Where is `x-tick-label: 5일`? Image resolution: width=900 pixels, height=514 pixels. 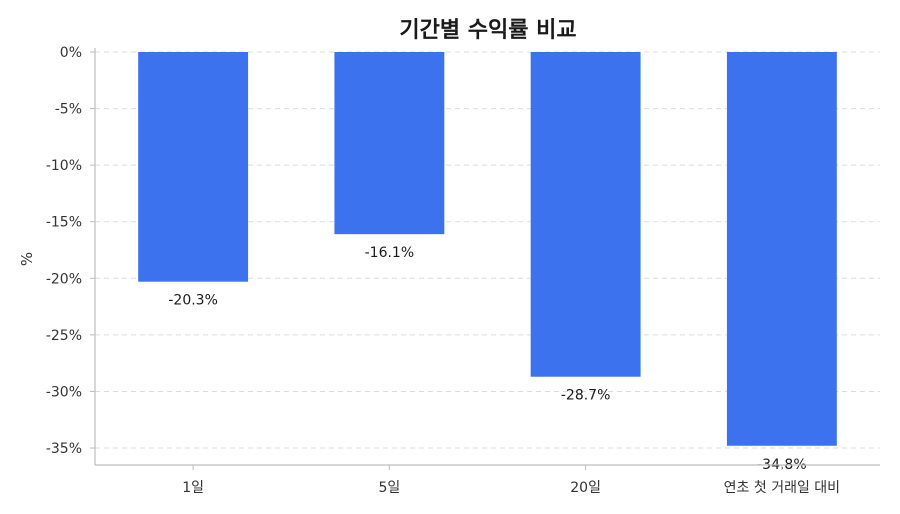
x-tick-label: 5일 is located at coordinates (389, 488).